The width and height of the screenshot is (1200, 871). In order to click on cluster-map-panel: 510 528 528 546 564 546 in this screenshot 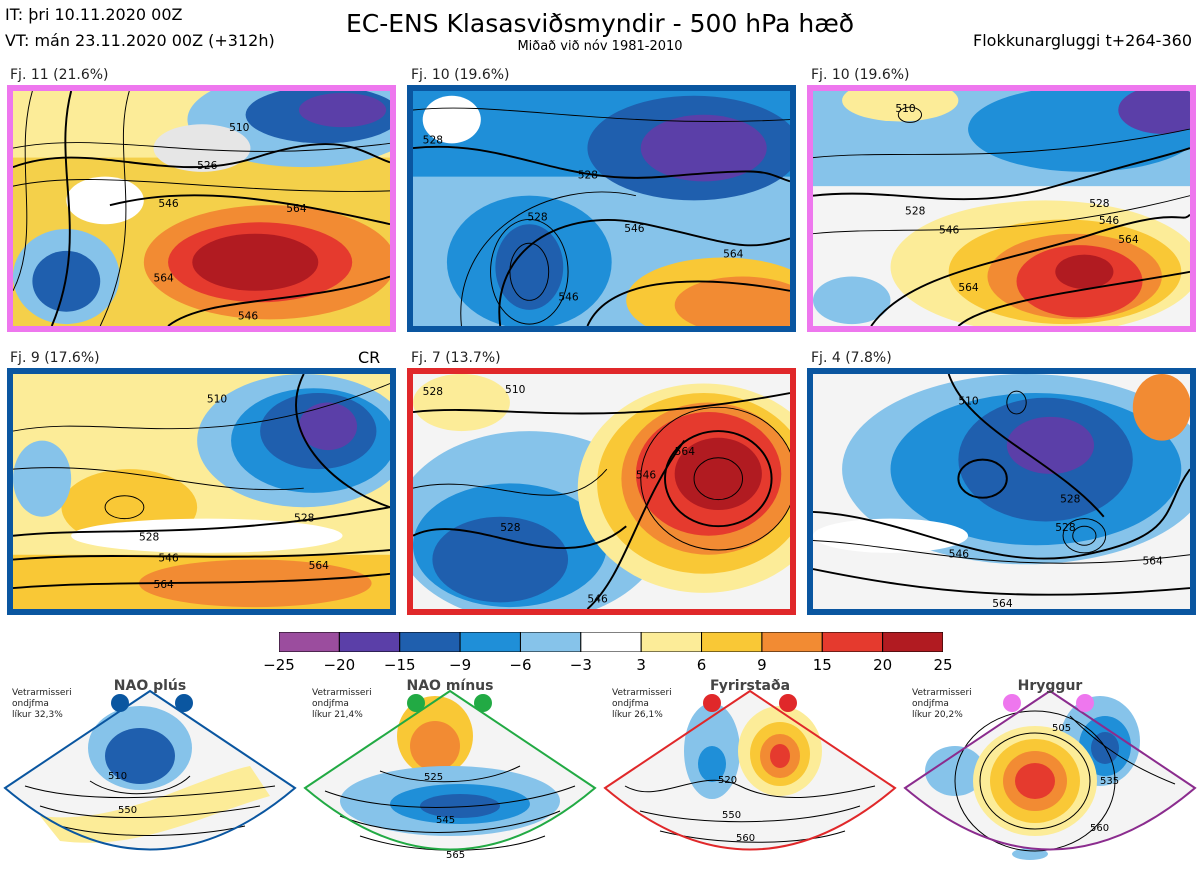, I will do `click(601, 491)`.